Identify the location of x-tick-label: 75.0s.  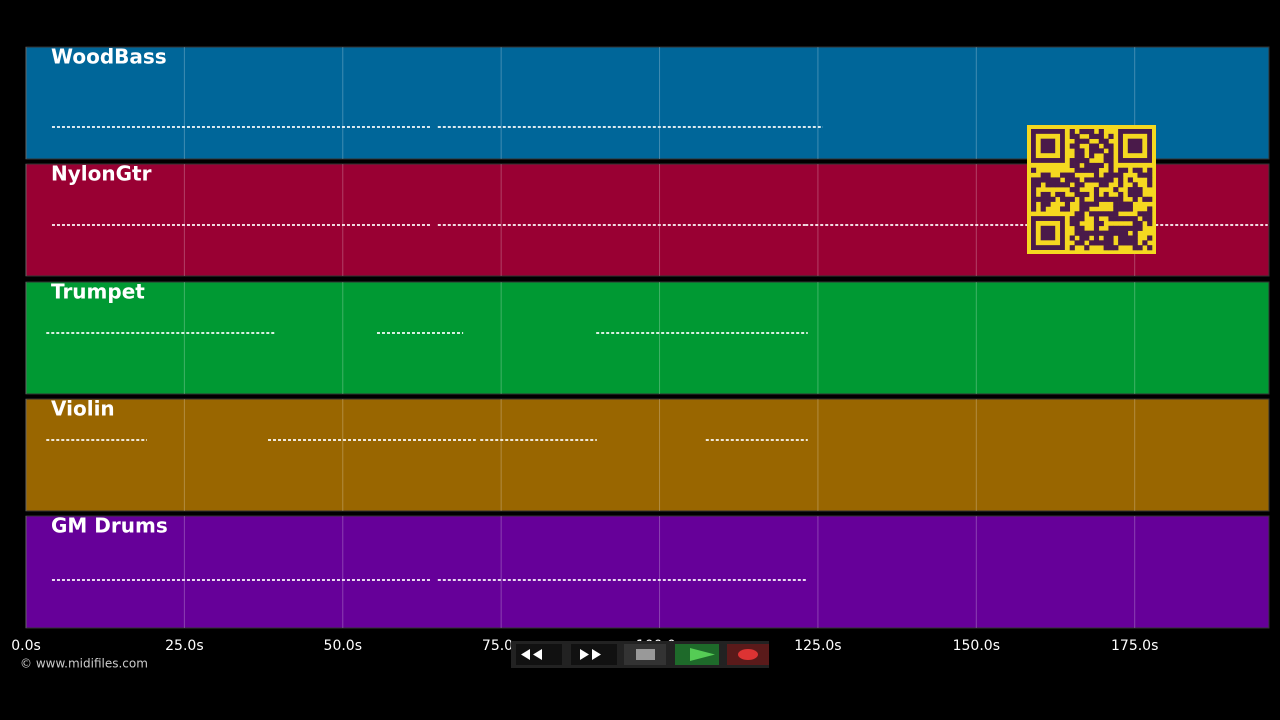
(501, 646).